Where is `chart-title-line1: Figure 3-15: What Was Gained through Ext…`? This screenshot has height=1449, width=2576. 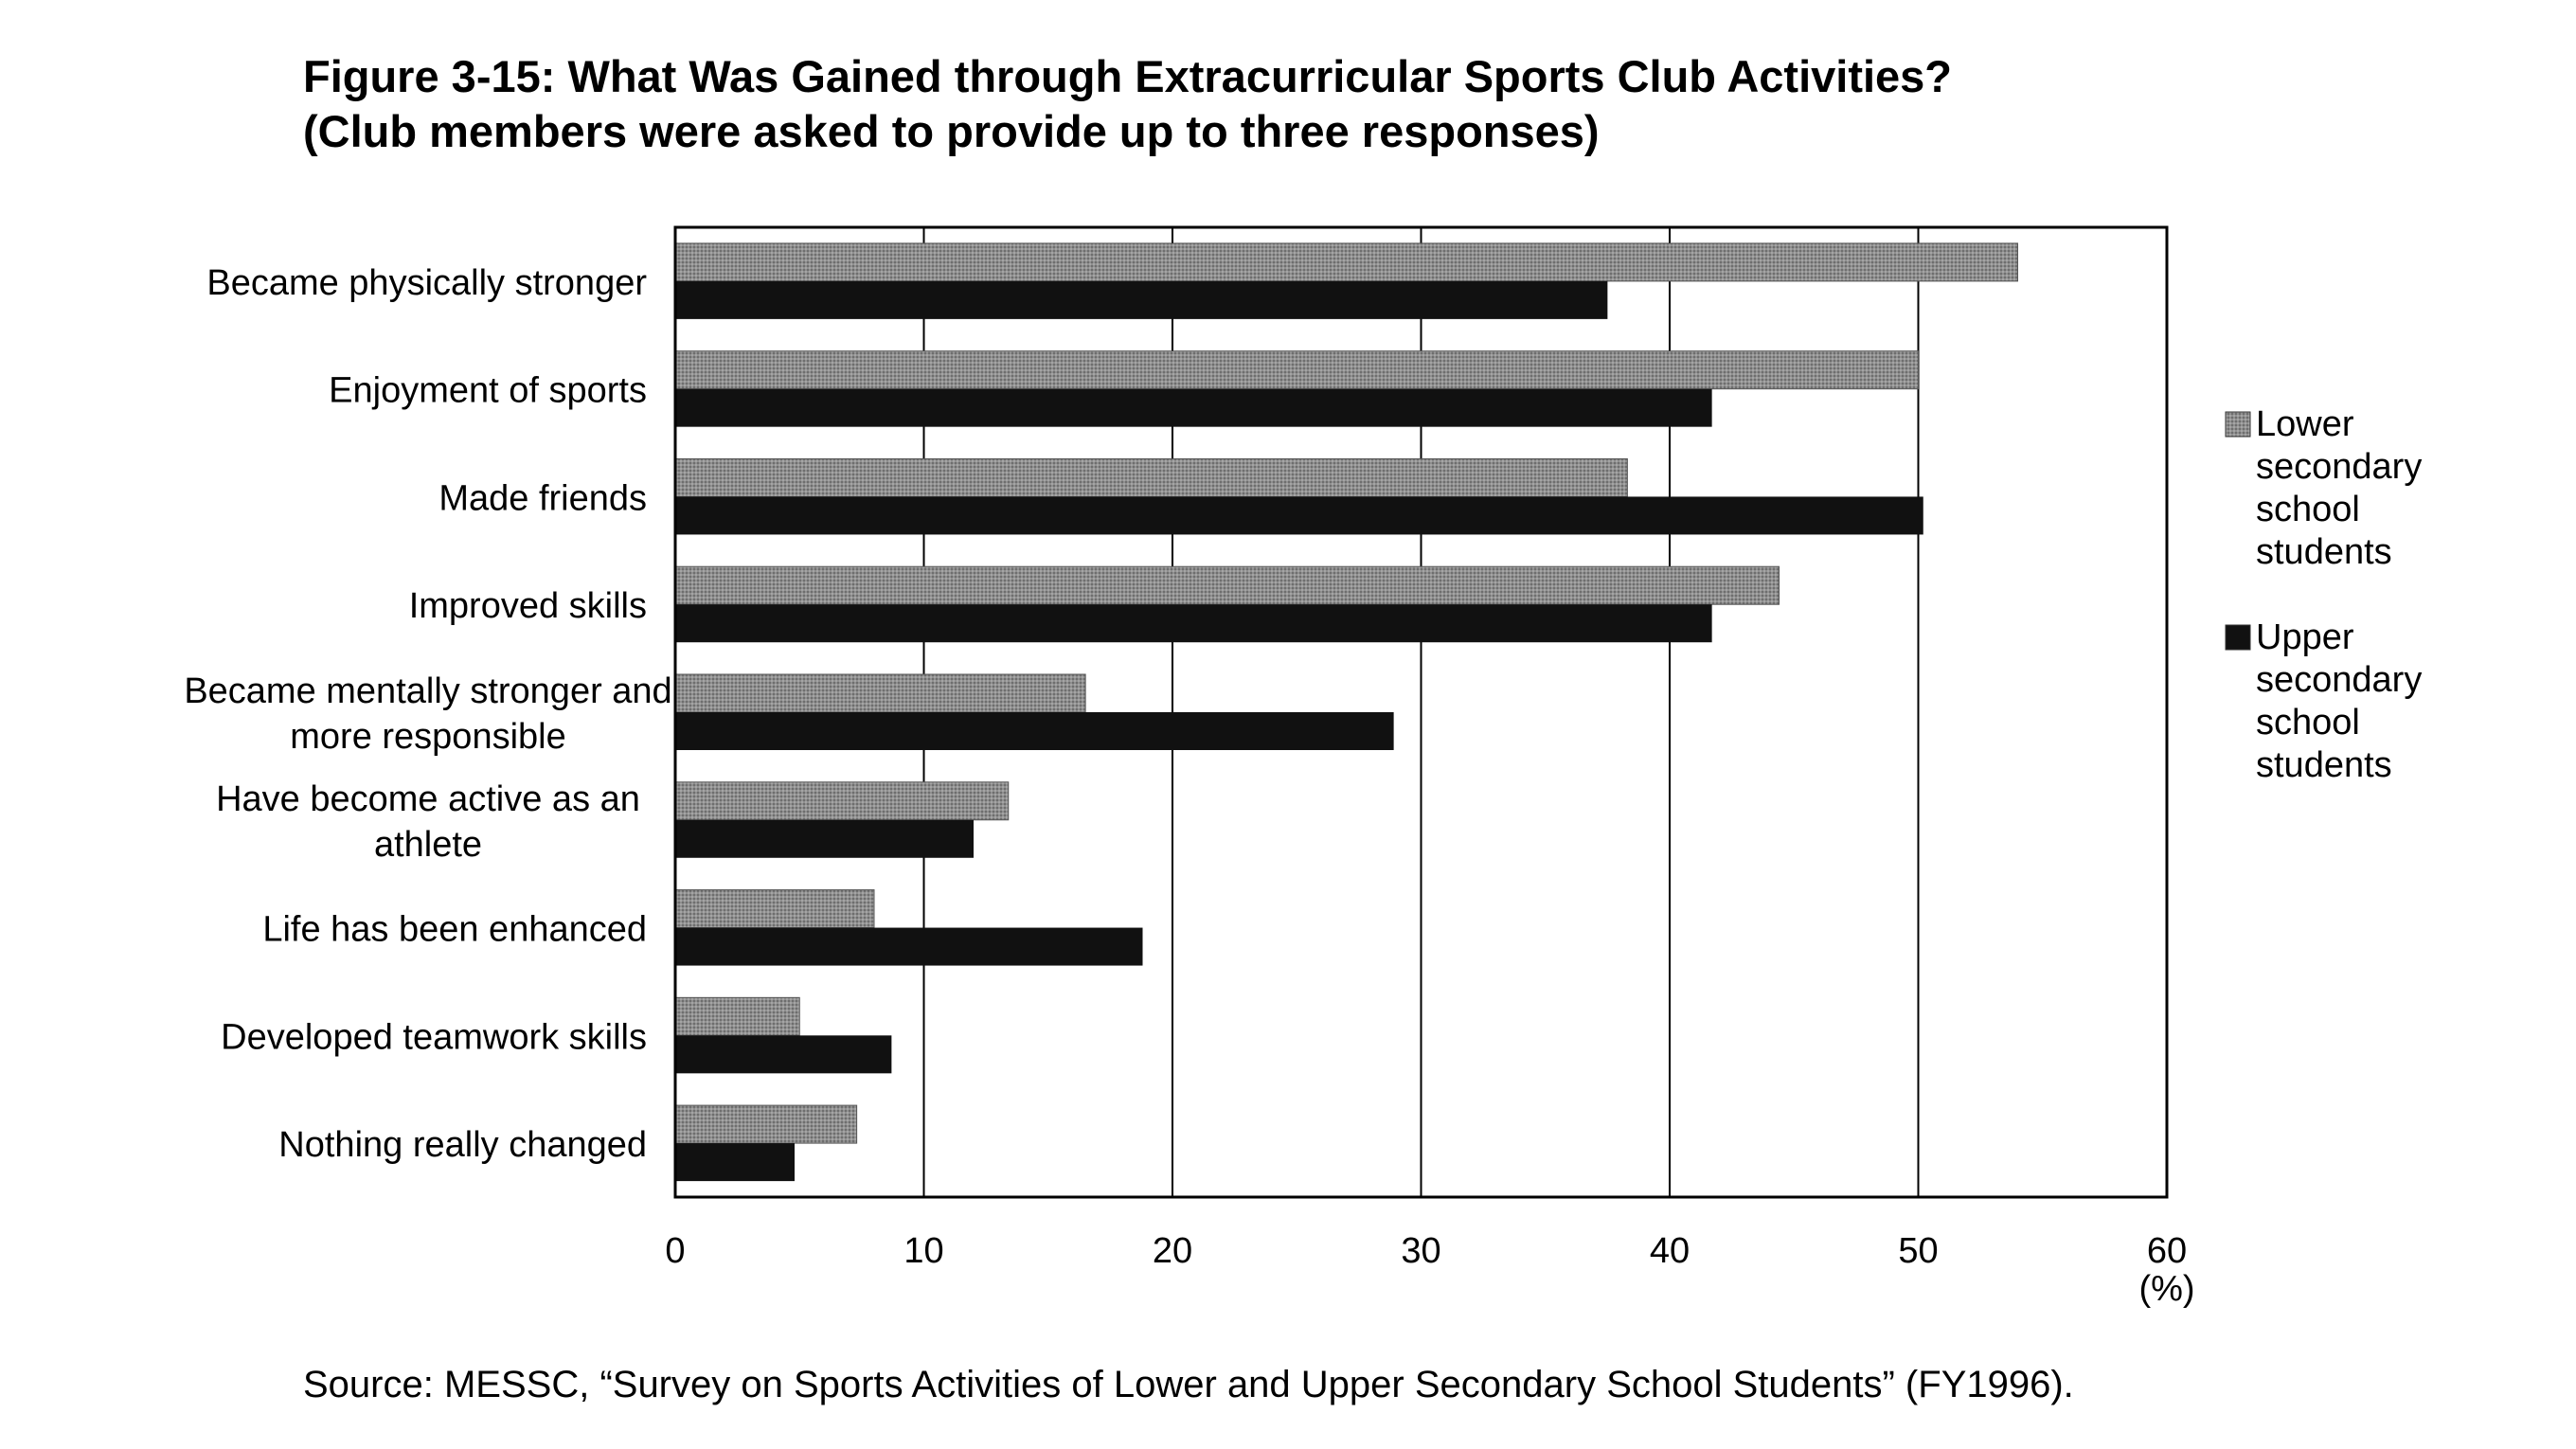
chart-title-line1: Figure 3-15: What Was Gained through Ext… is located at coordinates (1128, 76).